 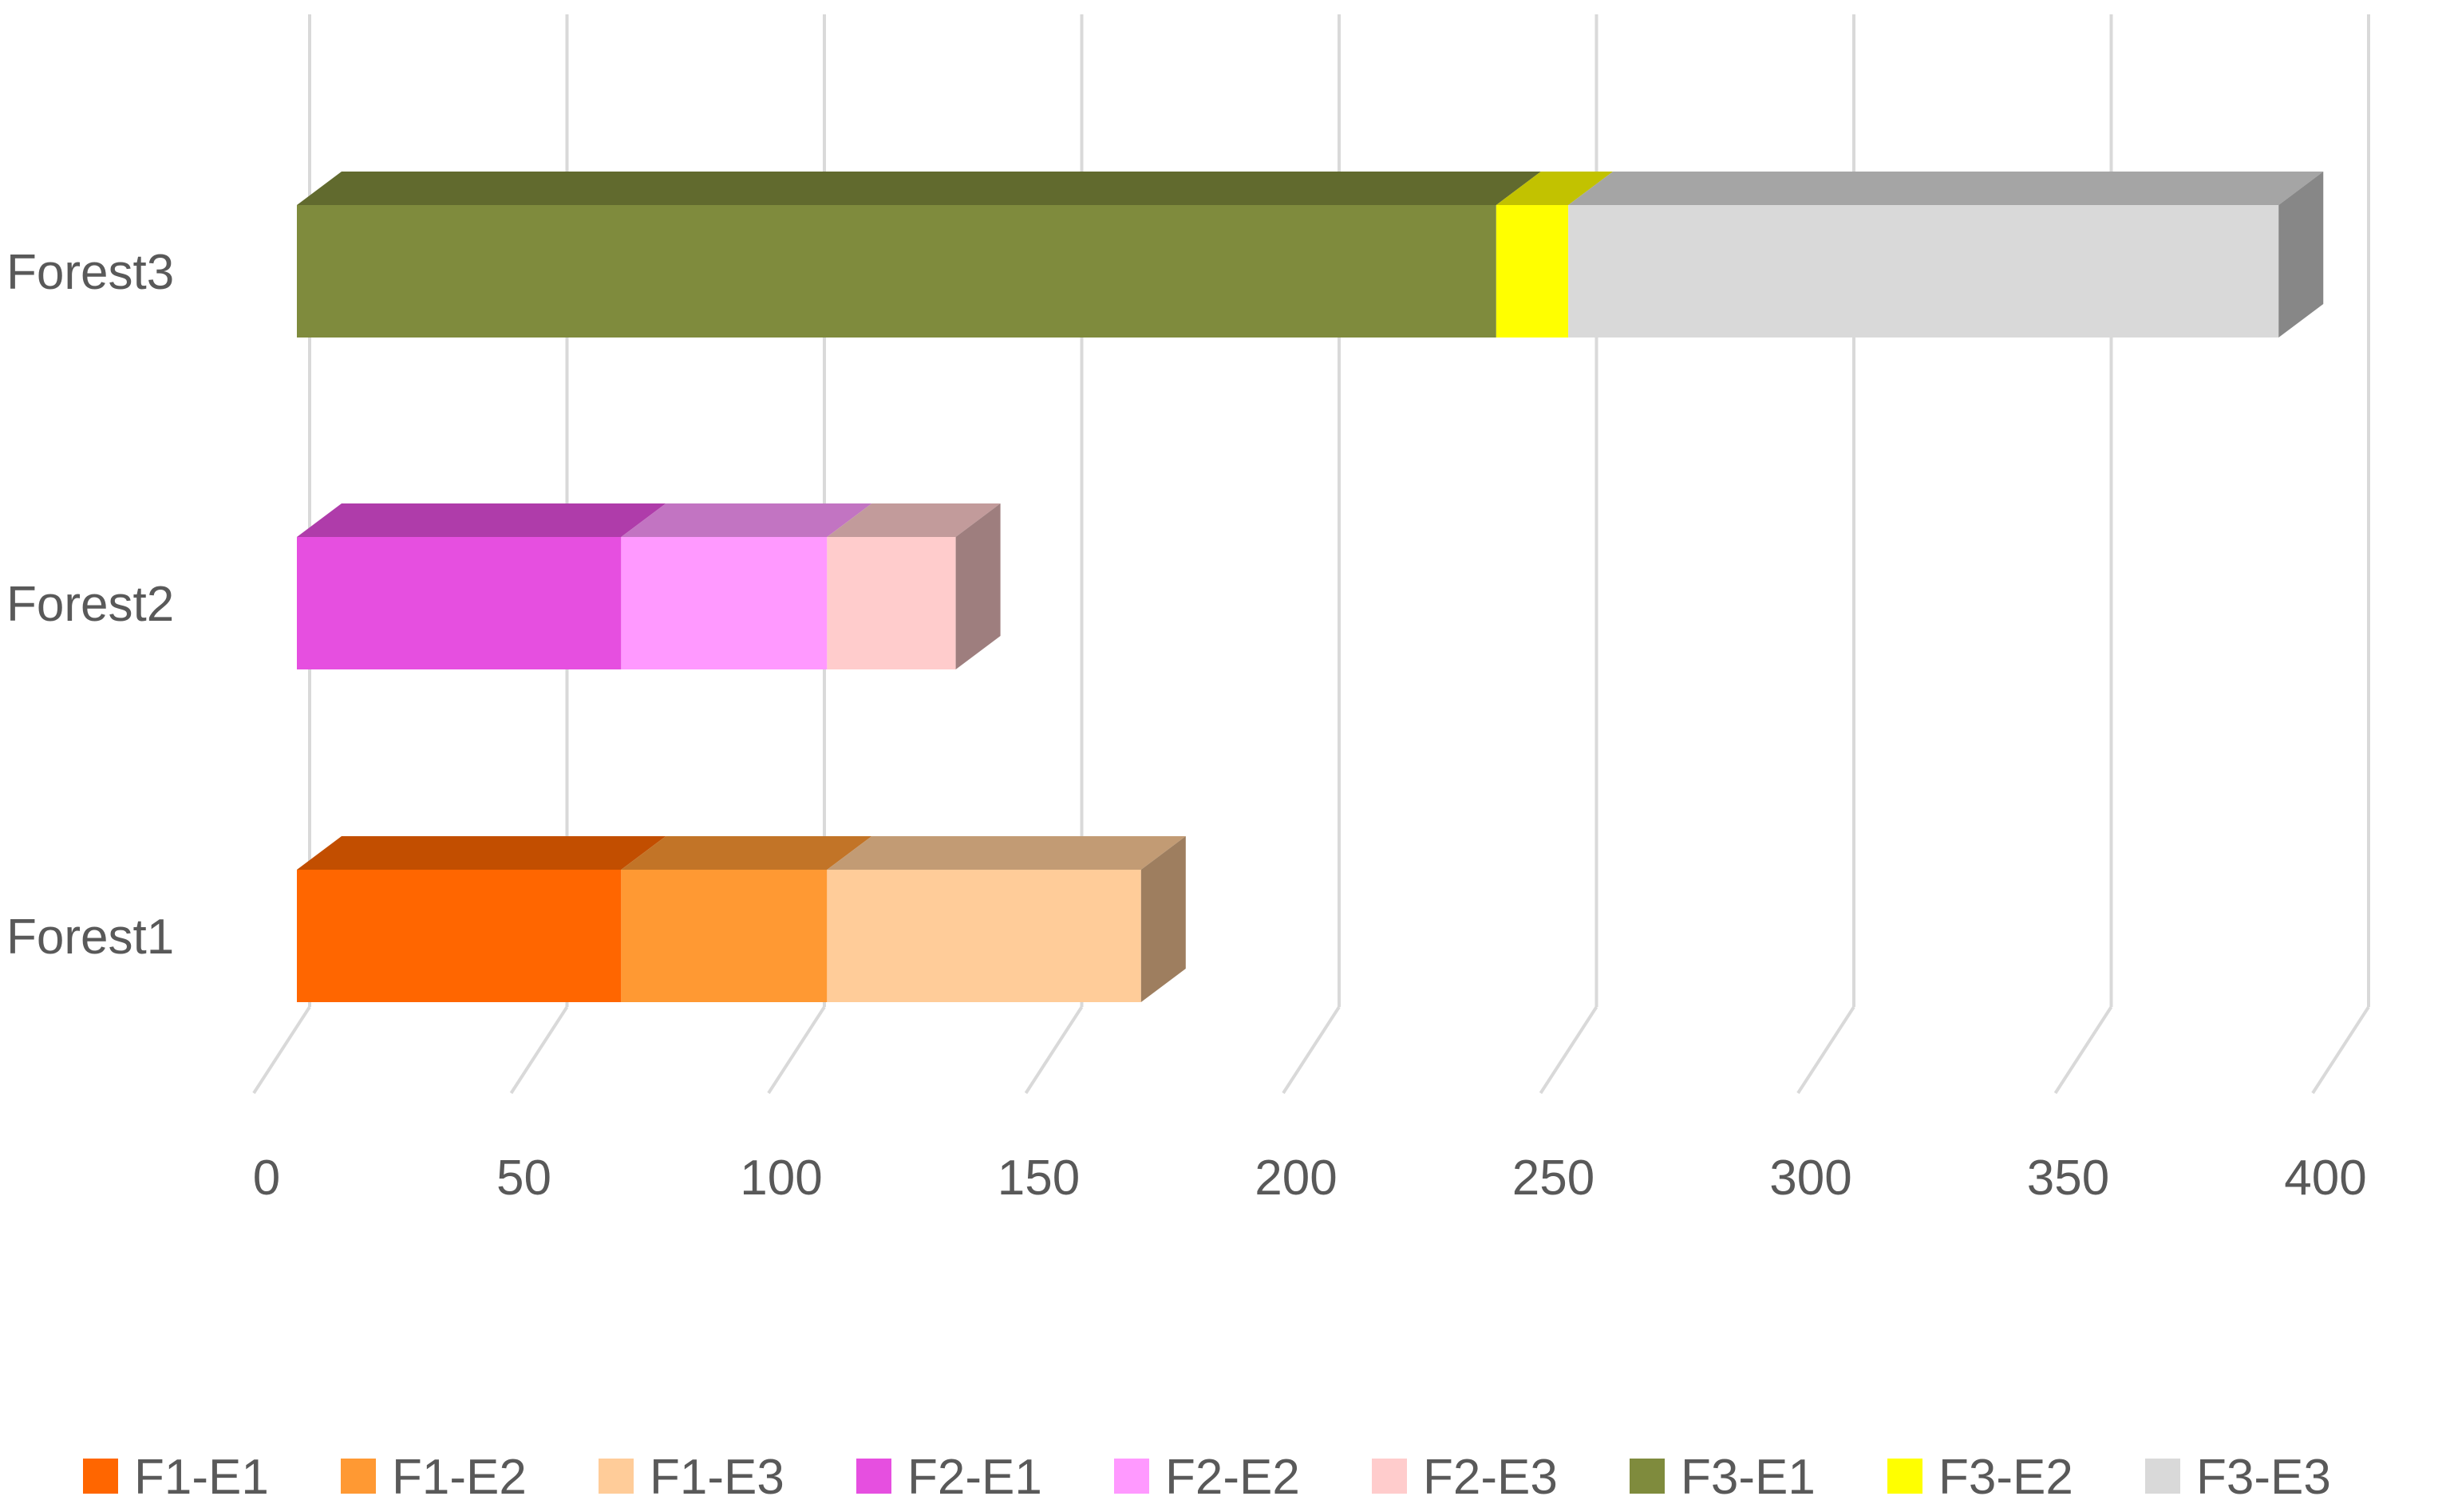 I want to click on legend-item-f1-e3: F1-E3, so click(x=691, y=1477).